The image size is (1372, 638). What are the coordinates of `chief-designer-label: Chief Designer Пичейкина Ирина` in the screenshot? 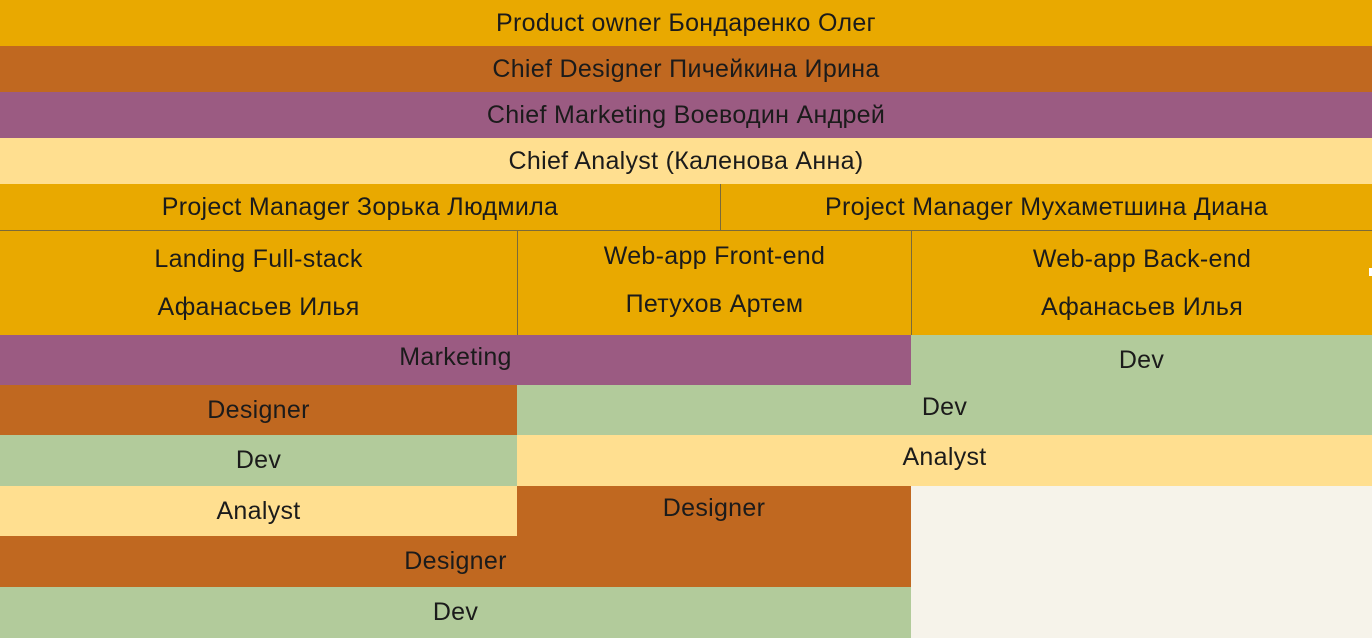 It's located at (686, 68).